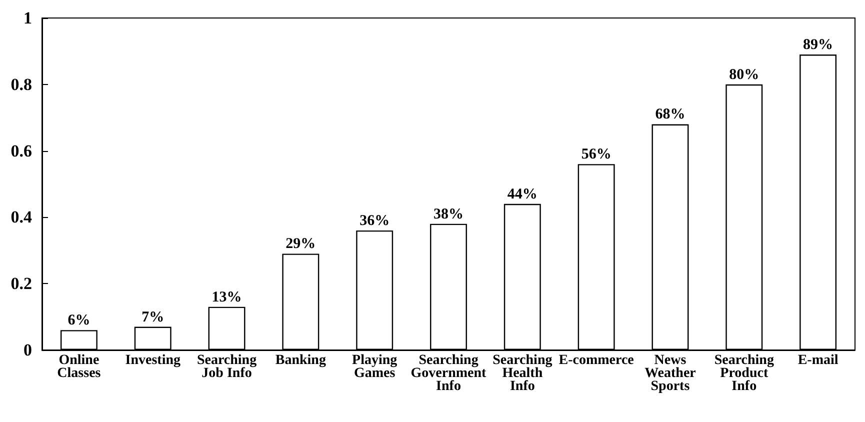 This screenshot has height=422, width=865. Describe the element at coordinates (152, 360) in the screenshot. I see `x-tick-label: Investing` at that location.